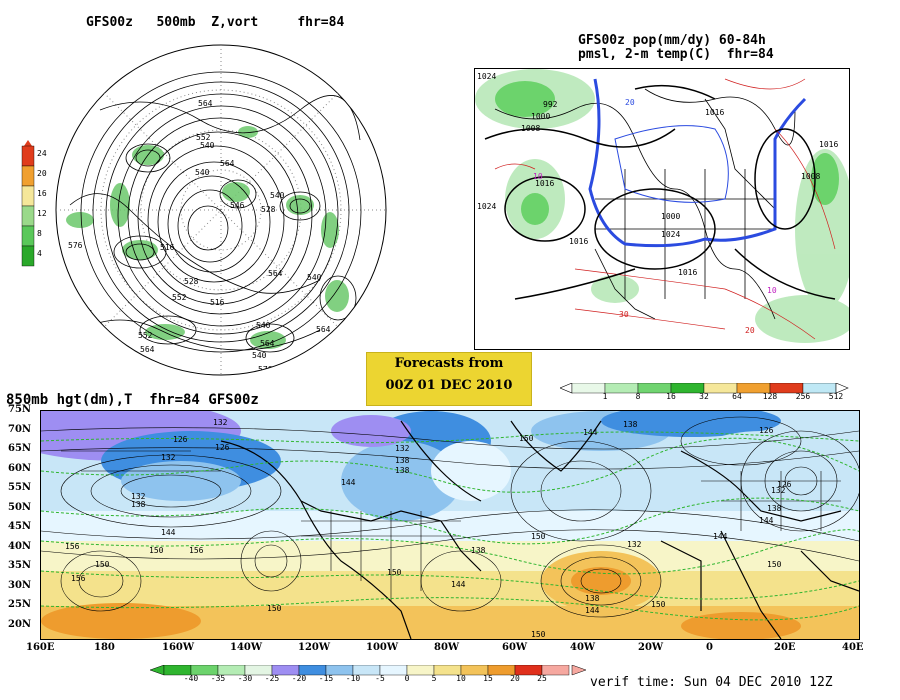 Image resolution: width=900 pixels, height=700 pixels. I want to click on forecast-init-box: Forecasts from 00Z 01 DEC 2010, so click(449, 379).